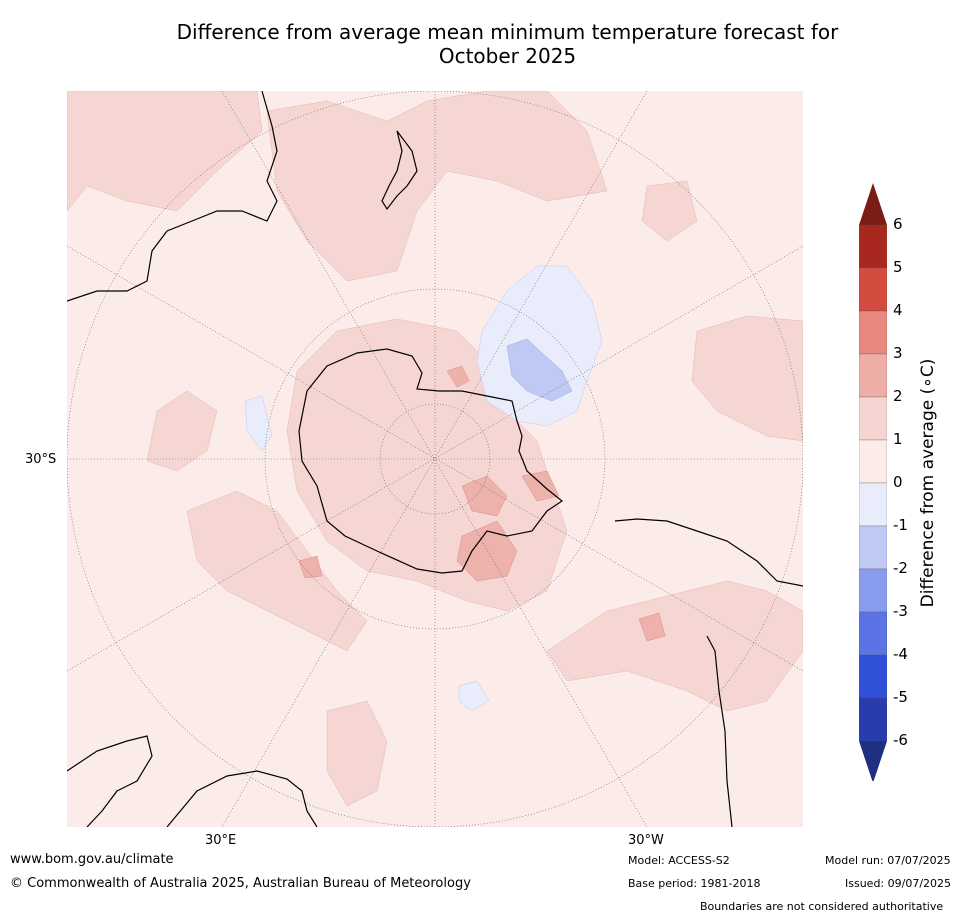 This screenshot has height=919, width=965. What do you see at coordinates (898, 883) in the screenshot?
I see `footer-issued: Issued: 09/07/2025` at bounding box center [898, 883].